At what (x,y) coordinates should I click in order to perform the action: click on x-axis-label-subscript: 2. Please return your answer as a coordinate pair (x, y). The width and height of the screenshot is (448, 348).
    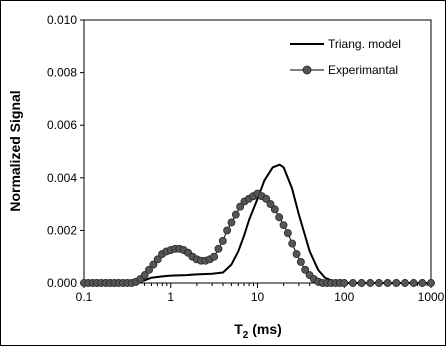
    Looking at the image, I should click on (246, 335).